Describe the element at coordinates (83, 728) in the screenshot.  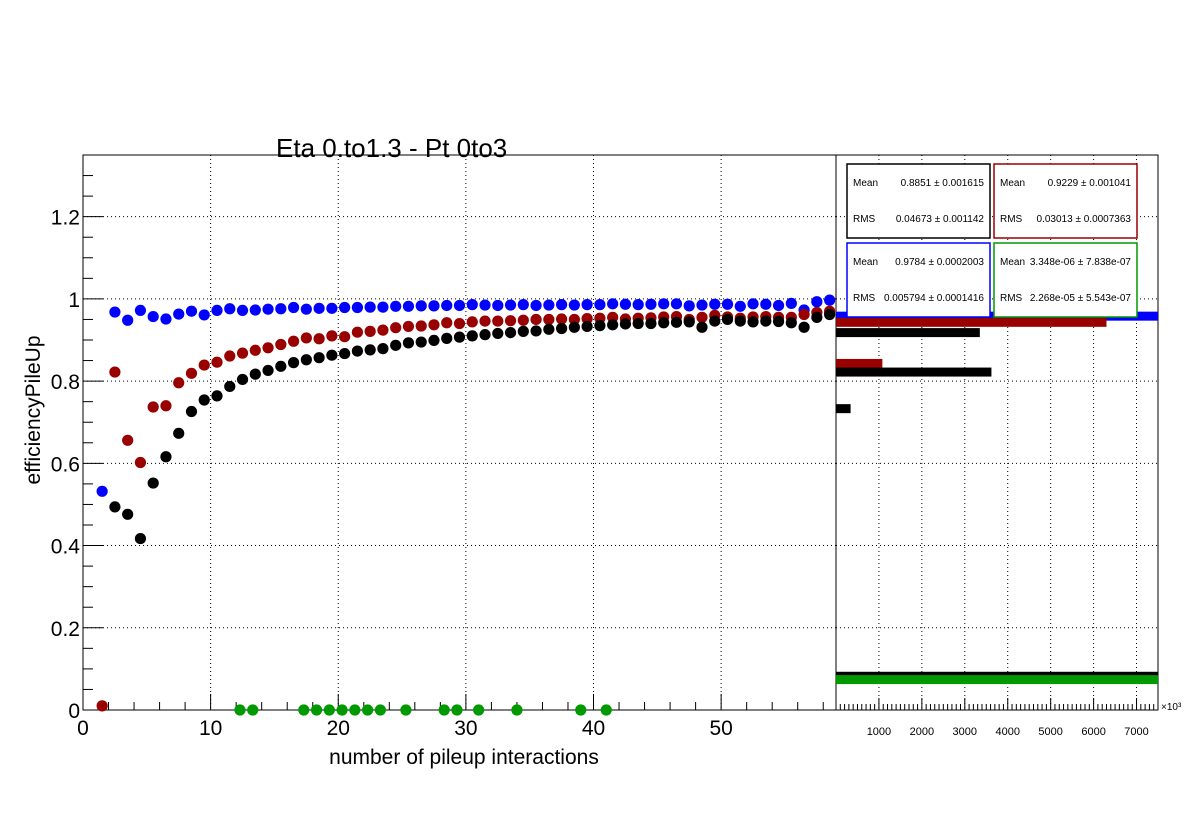
I see `x-tick-label: 0` at that location.